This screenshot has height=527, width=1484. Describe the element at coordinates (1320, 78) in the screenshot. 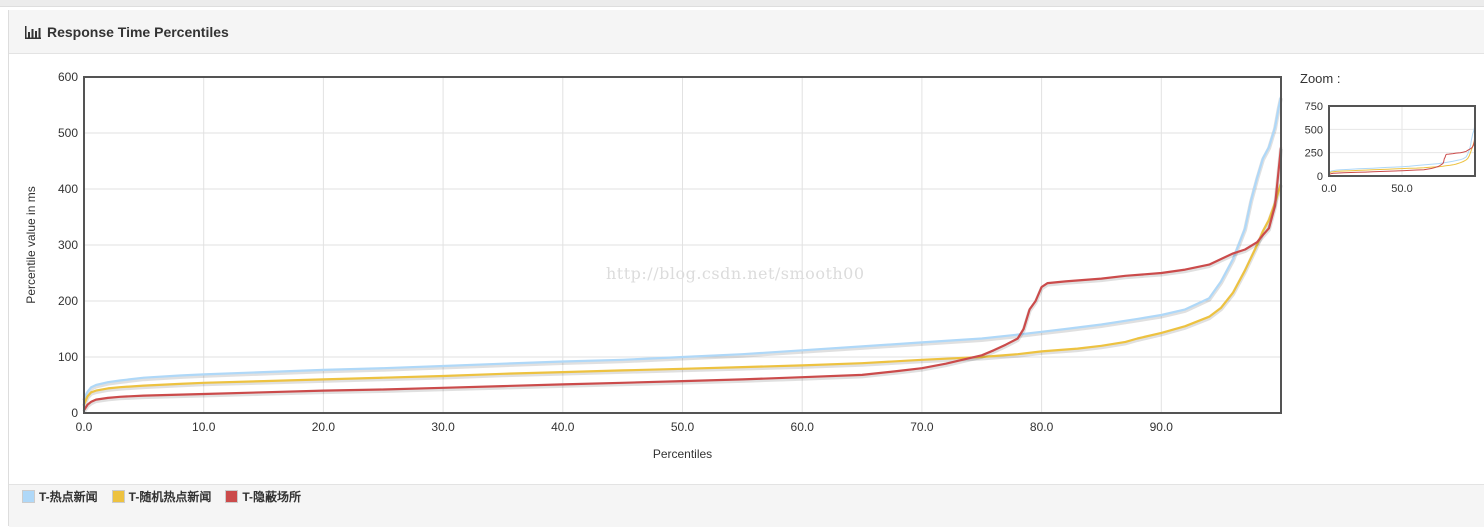

I see `zoom-label: Zoom :` at that location.